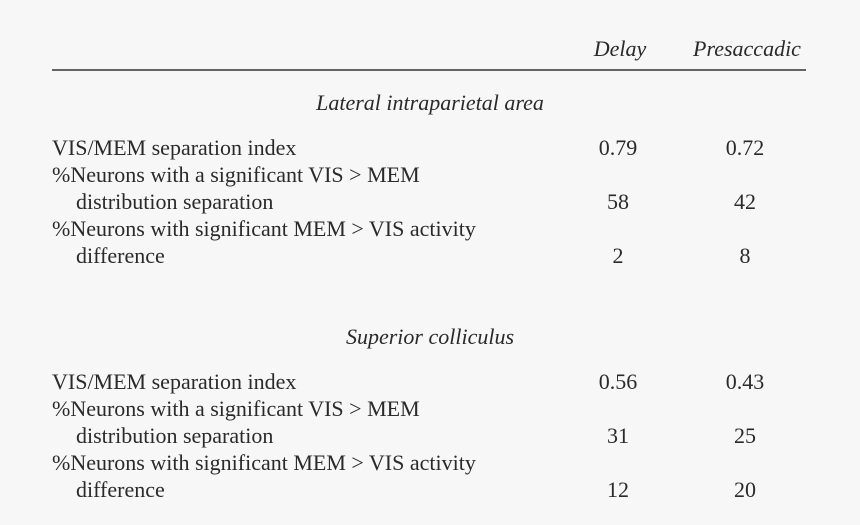 Image resolution: width=860 pixels, height=525 pixels. What do you see at coordinates (618, 489) in the screenshot?
I see `cell-value: 12` at bounding box center [618, 489].